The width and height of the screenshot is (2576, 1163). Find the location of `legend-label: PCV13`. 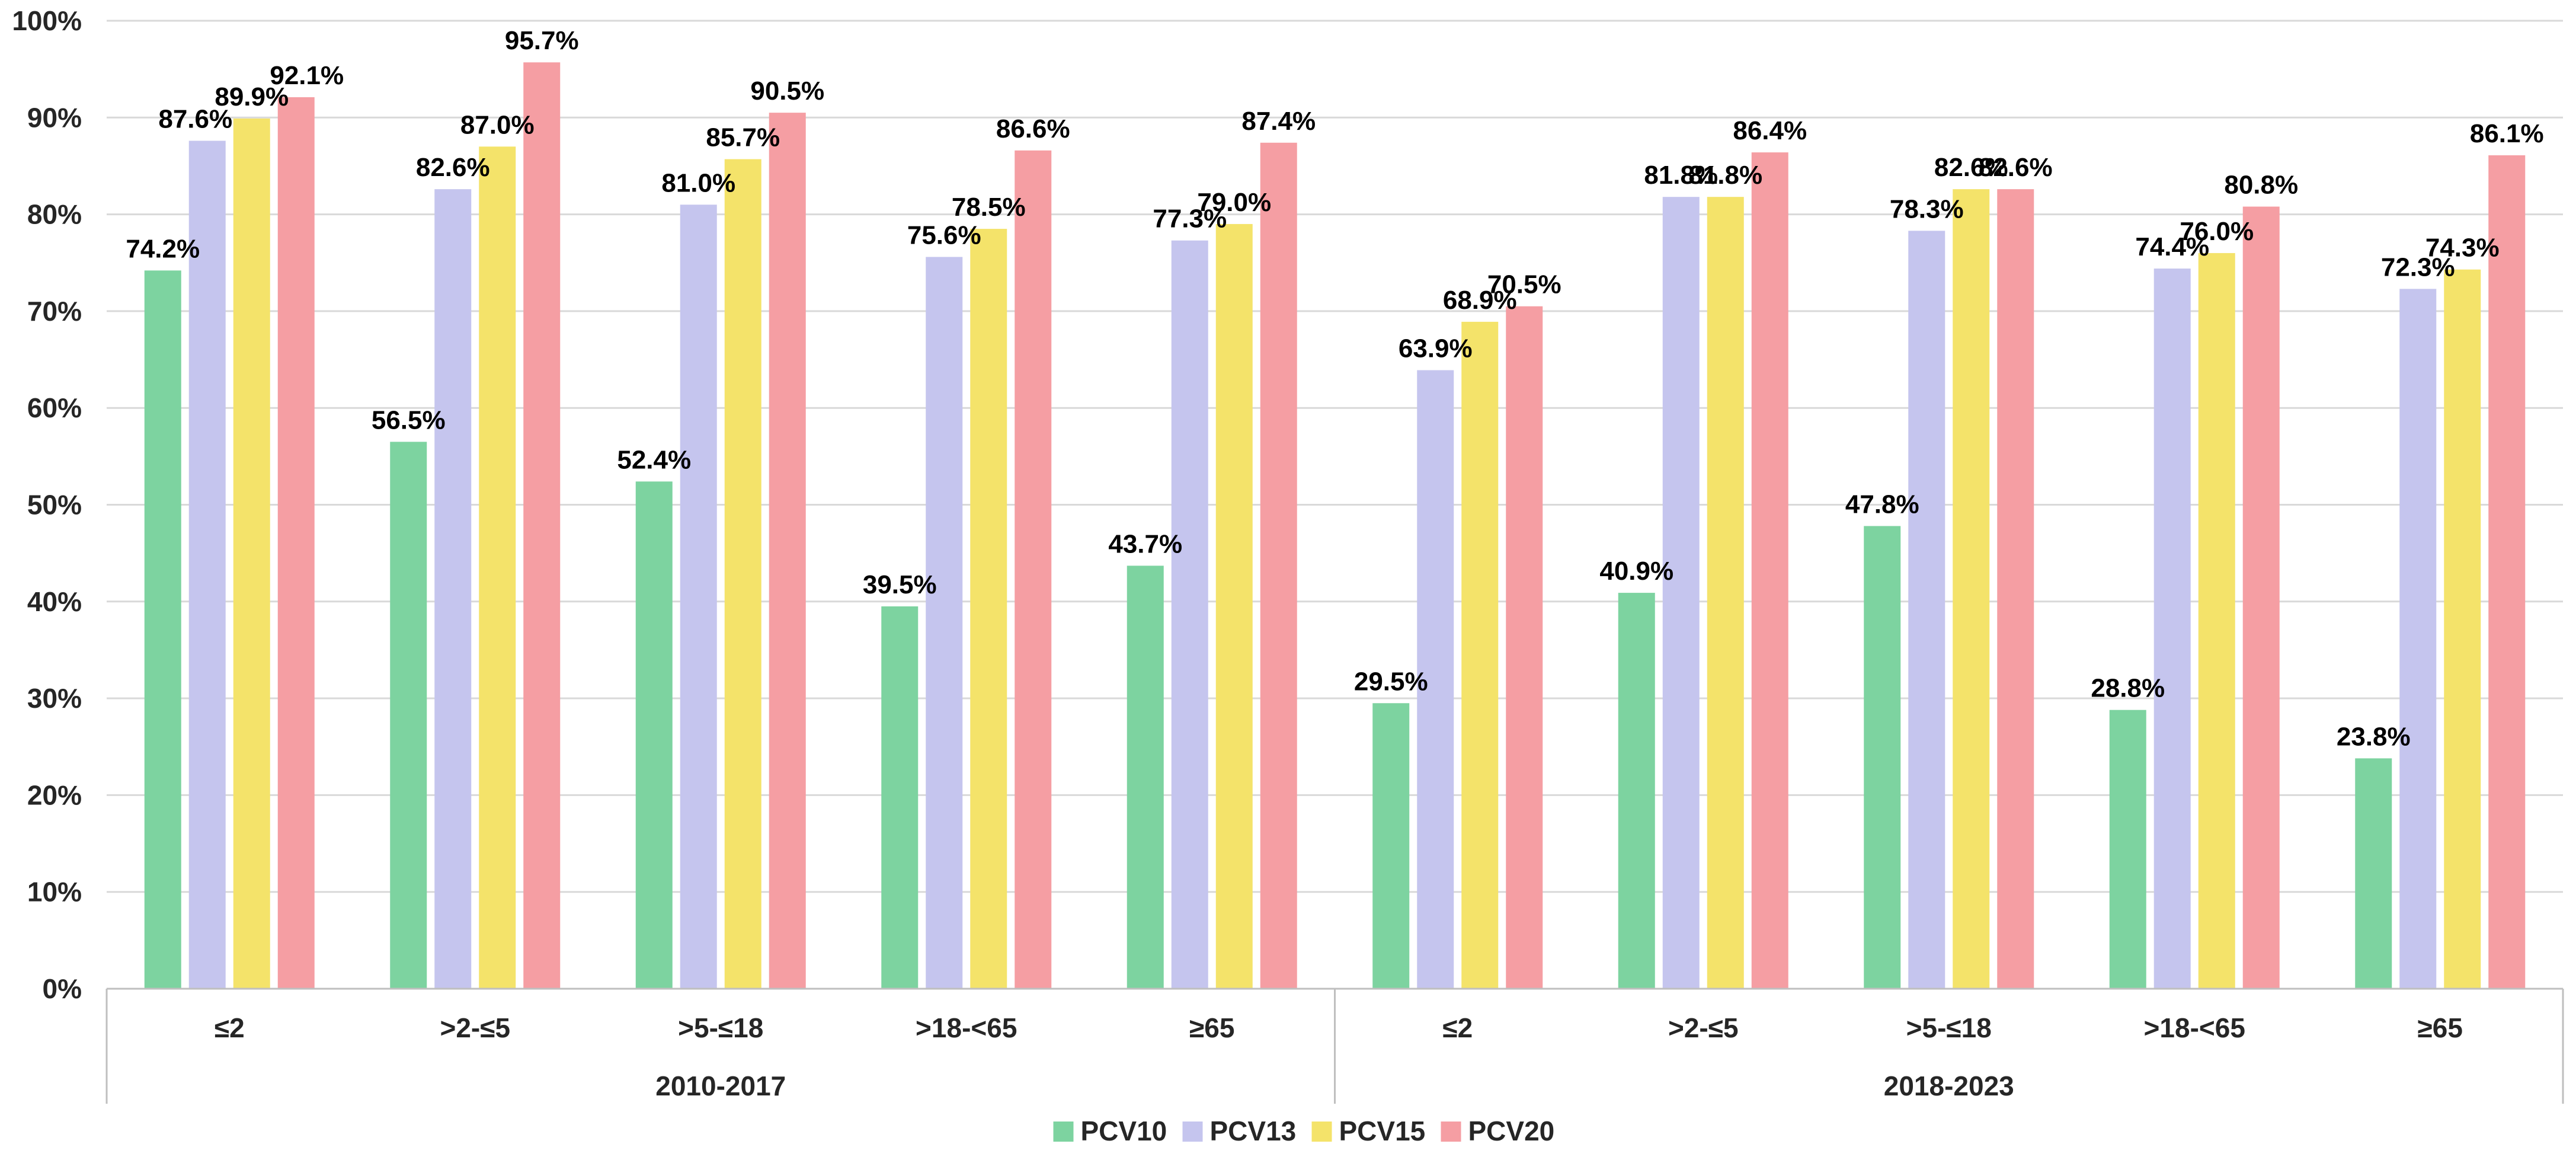

legend-label: PCV13 is located at coordinates (1253, 1131).